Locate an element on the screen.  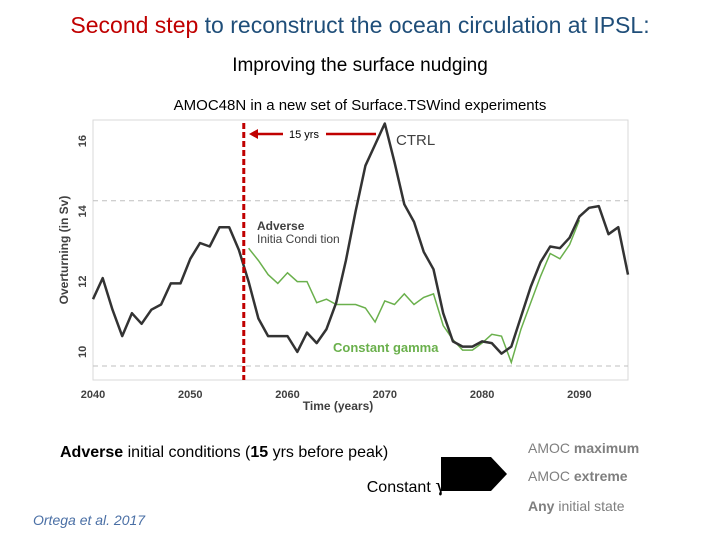
x-tick-2040: 2040 is located at coordinates (93, 395).